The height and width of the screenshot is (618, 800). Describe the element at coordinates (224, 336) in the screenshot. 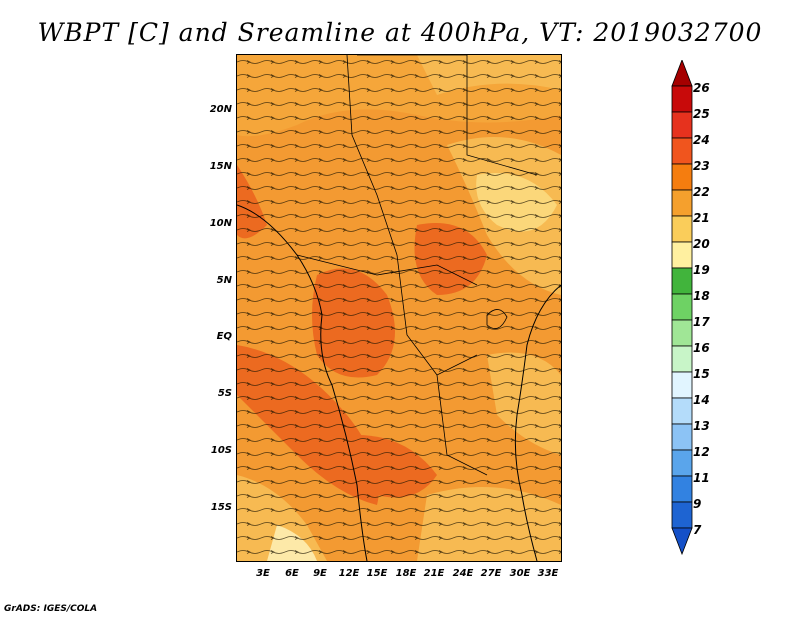

I see `lat-label: EQ` at that location.